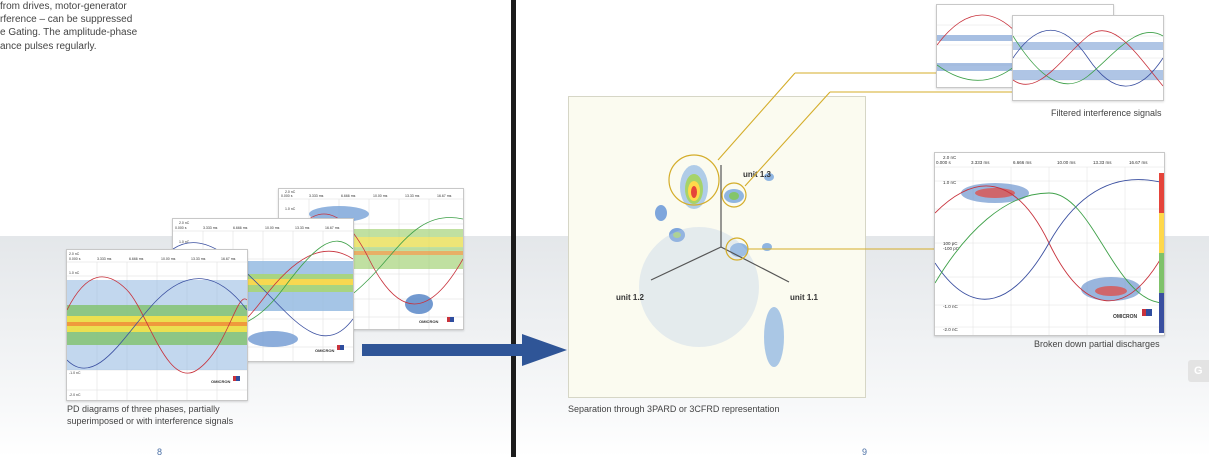 The height and width of the screenshot is (457, 1209). What do you see at coordinates (1106, 113) in the screenshot?
I see `filtered-caption: Filtered interference signals` at bounding box center [1106, 113].